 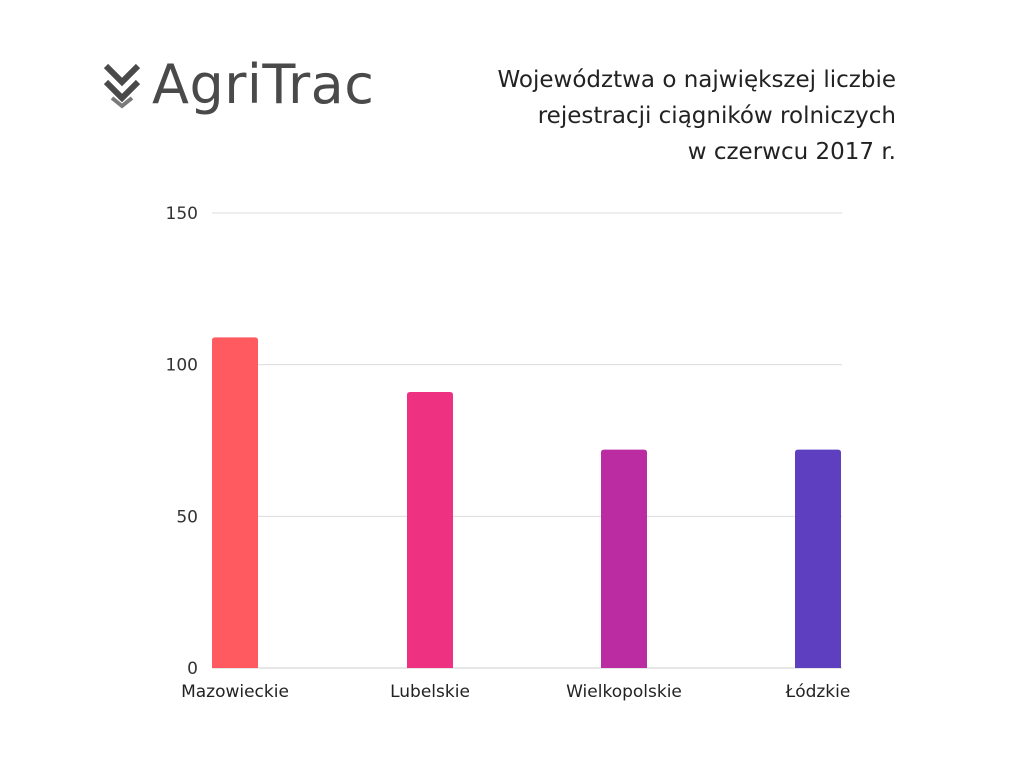 I want to click on bar-wielkopolskie, so click(x=624, y=558).